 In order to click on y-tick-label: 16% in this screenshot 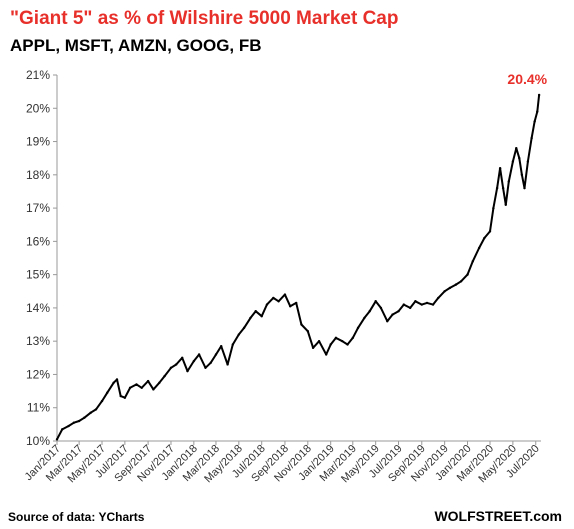, I will do `click(38, 241)`.